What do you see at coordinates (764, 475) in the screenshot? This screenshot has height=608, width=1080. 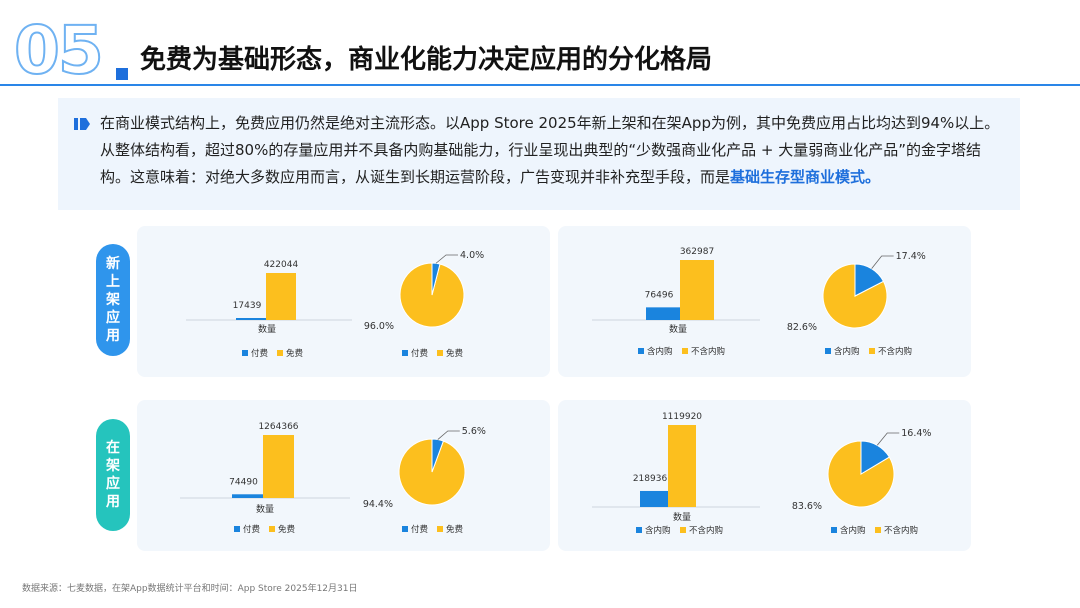 I see `panel-live-iap` at bounding box center [764, 475].